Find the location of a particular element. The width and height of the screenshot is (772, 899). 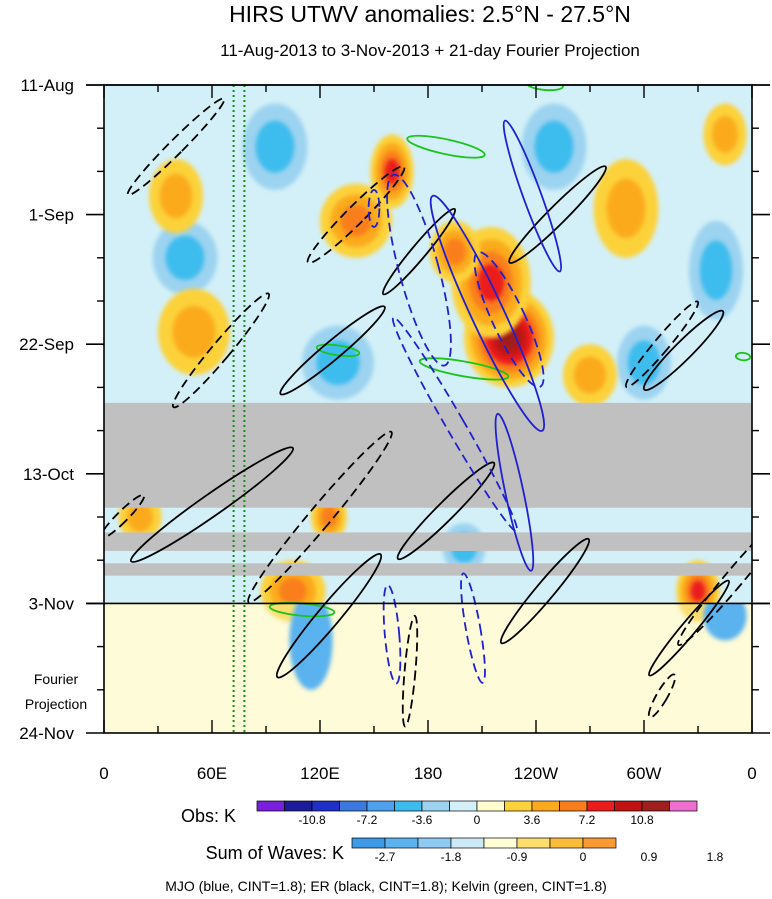

x-tick-label: 180 is located at coordinates (428, 773).